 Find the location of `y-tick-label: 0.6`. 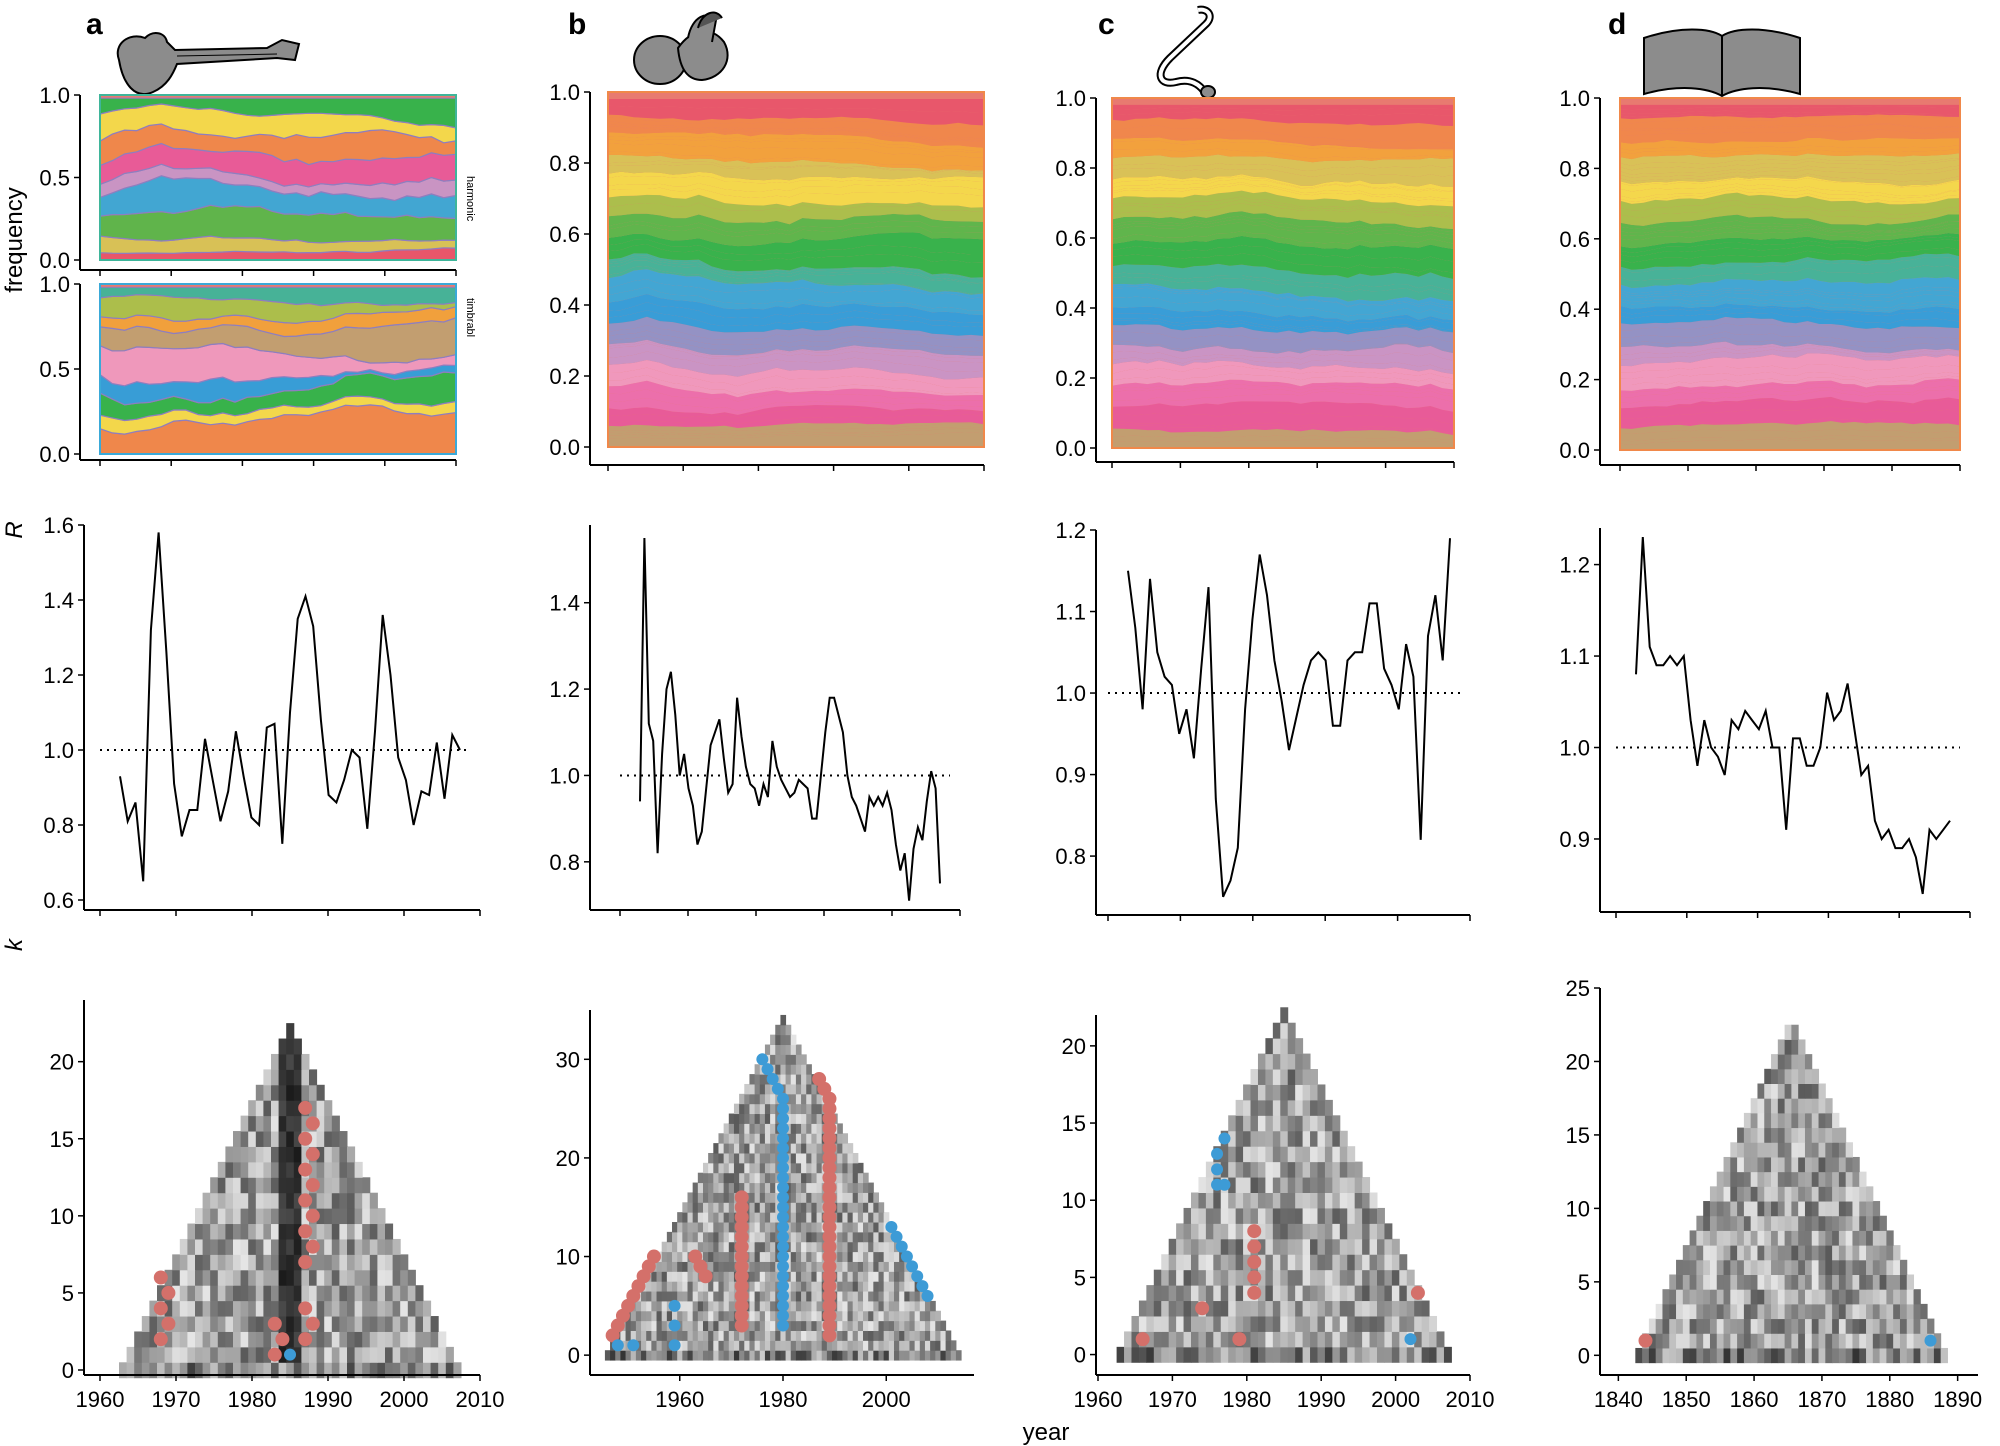

y-tick-label: 0.6 is located at coordinates (58, 900).